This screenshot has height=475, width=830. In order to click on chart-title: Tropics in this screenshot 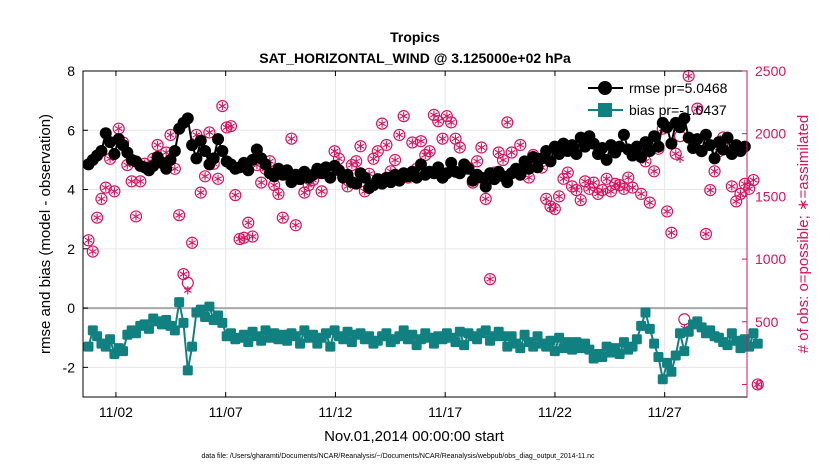, I will do `click(415, 37)`.